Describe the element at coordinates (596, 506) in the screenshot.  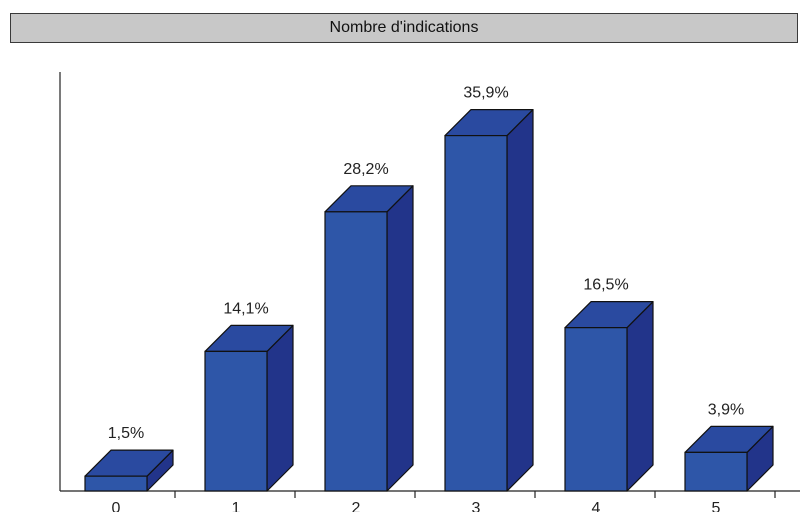
I see `x-tick-label: 4` at that location.